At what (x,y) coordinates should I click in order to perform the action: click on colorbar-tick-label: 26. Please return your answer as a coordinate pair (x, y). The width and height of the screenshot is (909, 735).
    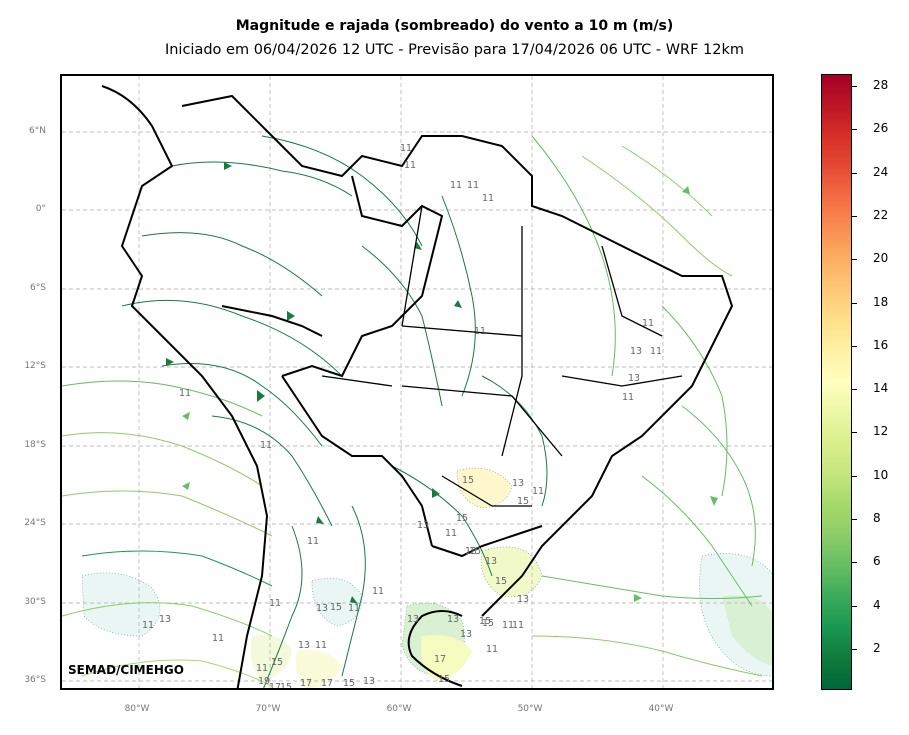
    Looking at the image, I should click on (881, 128).